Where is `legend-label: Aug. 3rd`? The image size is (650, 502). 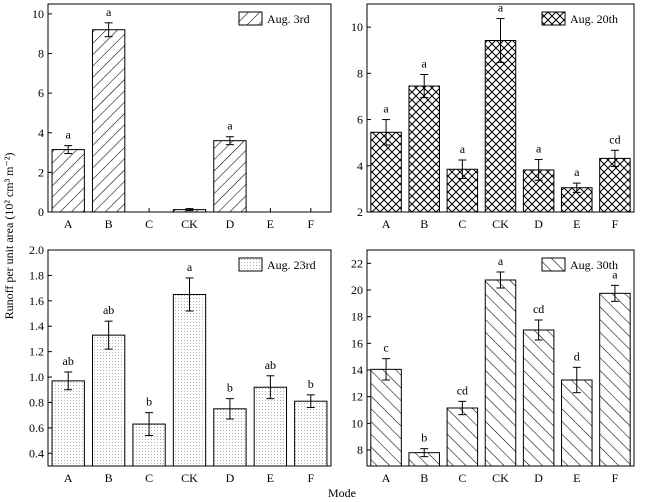 legend-label: Aug. 3rd is located at coordinates (288, 19).